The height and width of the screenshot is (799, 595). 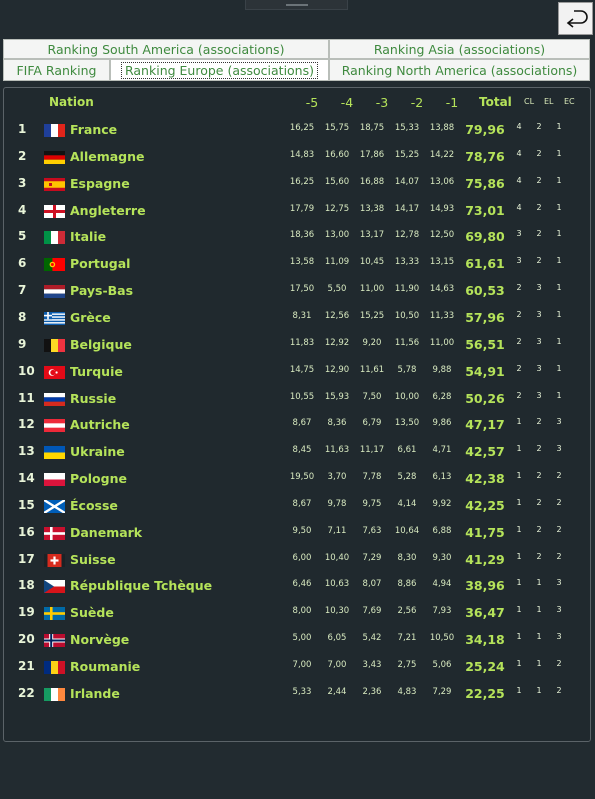 What do you see at coordinates (337, 396) in the screenshot?
I see `season-score-cell: 15,93` at bounding box center [337, 396].